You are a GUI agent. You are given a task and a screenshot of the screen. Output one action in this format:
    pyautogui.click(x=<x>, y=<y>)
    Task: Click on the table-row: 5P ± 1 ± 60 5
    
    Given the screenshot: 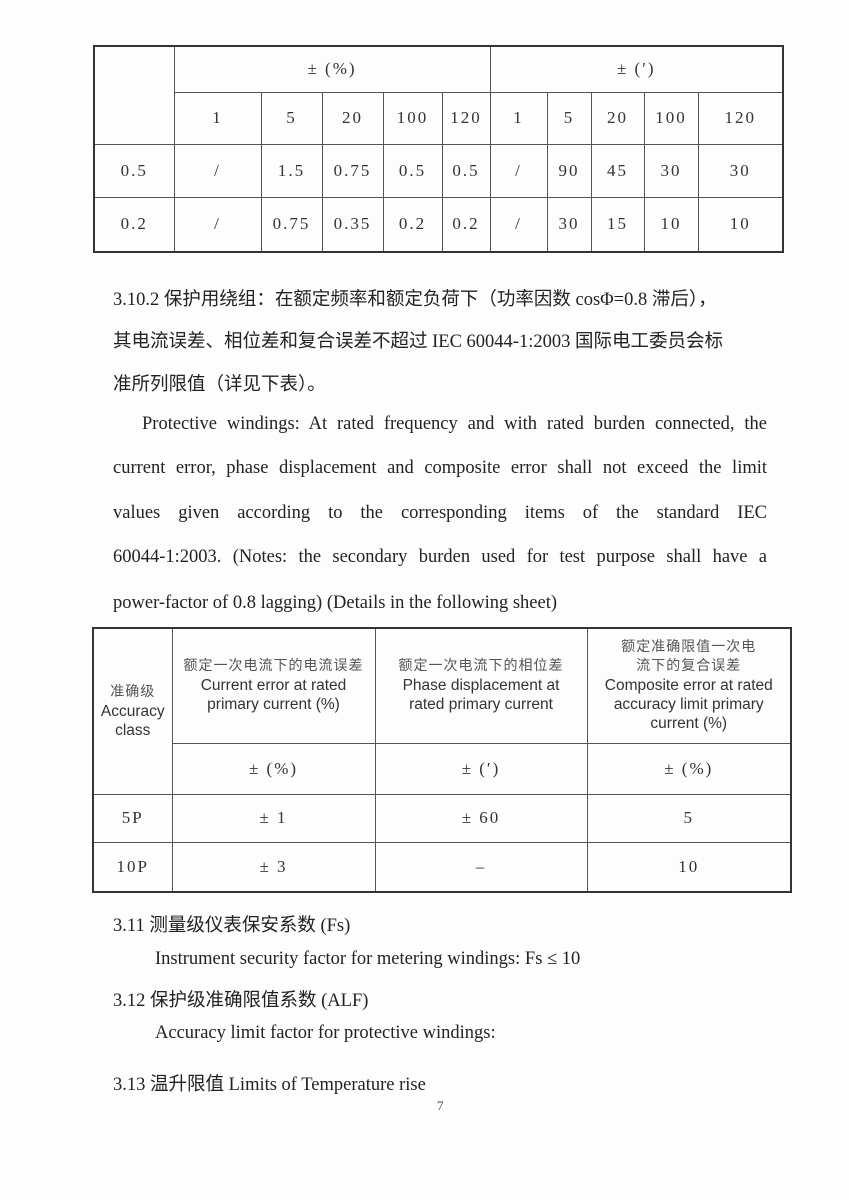 What is the action you would take?
    pyautogui.click(x=442, y=818)
    